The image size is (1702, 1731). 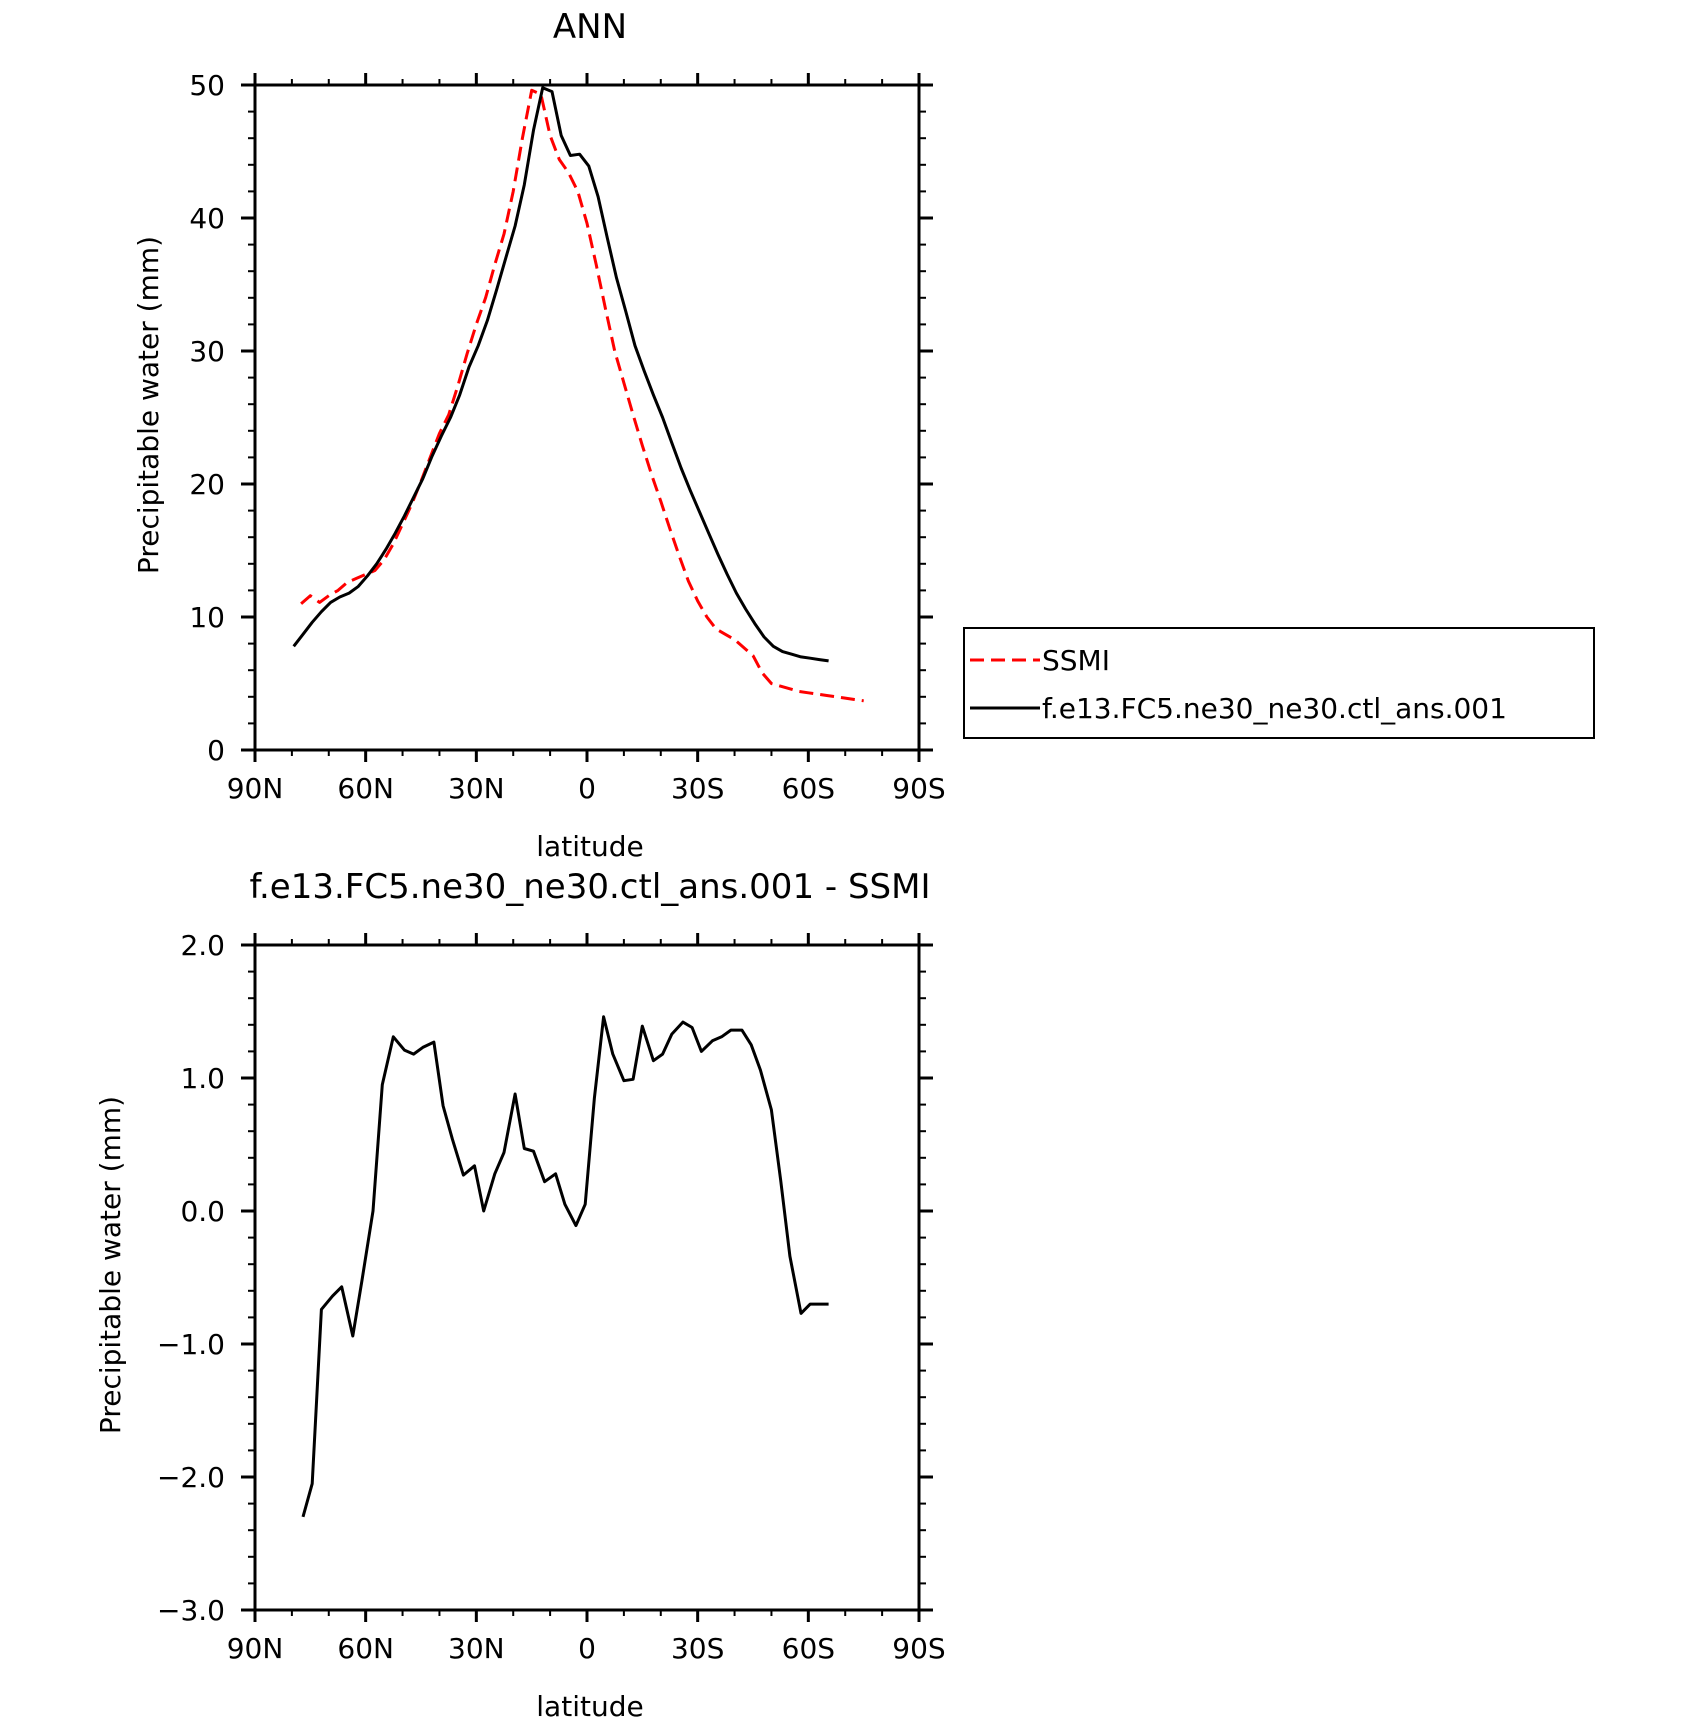 What do you see at coordinates (808, 788) in the screenshot?
I see `top-x-tick-label: 60S` at bounding box center [808, 788].